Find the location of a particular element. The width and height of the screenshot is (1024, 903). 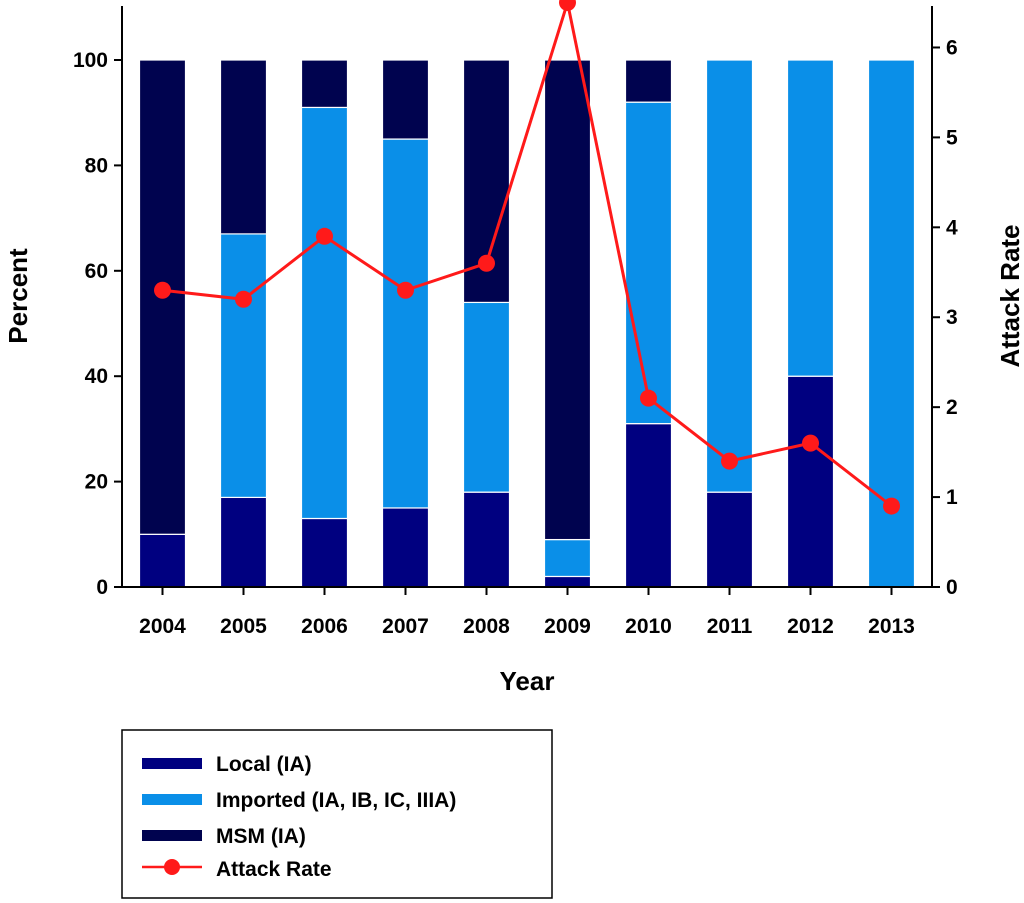

attack-rate-point-2009 is located at coordinates (567, 6).